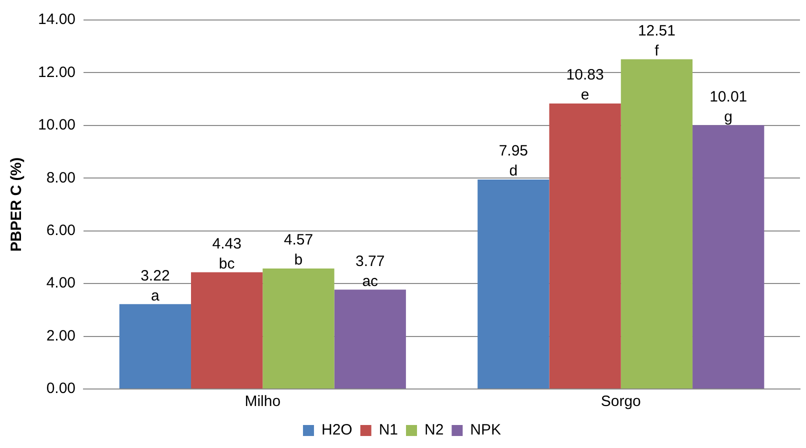 This screenshot has width=806, height=448. Describe the element at coordinates (370, 271) in the screenshot. I see `data-label: 3.77 ac` at that location.